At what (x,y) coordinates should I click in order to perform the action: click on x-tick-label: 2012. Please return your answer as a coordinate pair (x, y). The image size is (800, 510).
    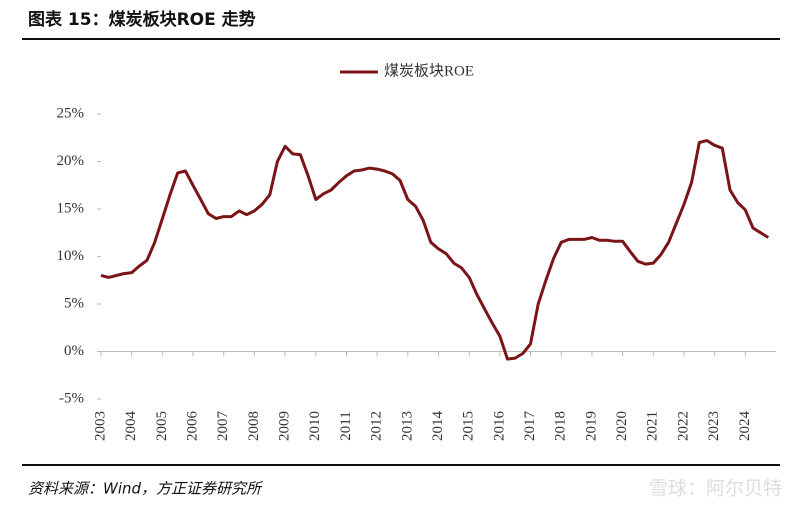
    Looking at the image, I should click on (377, 426).